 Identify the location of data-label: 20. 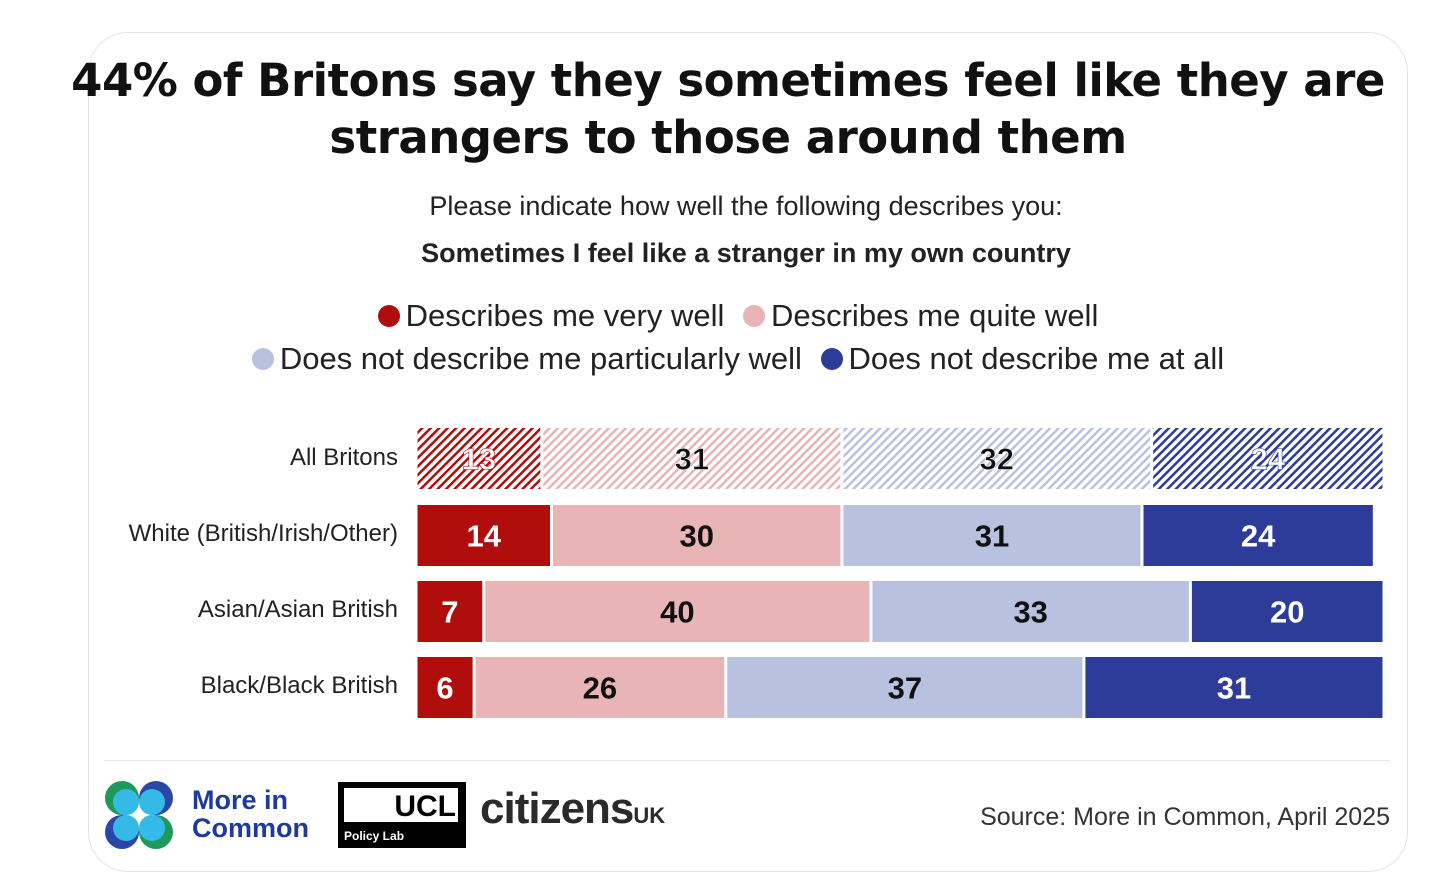
(1287, 612).